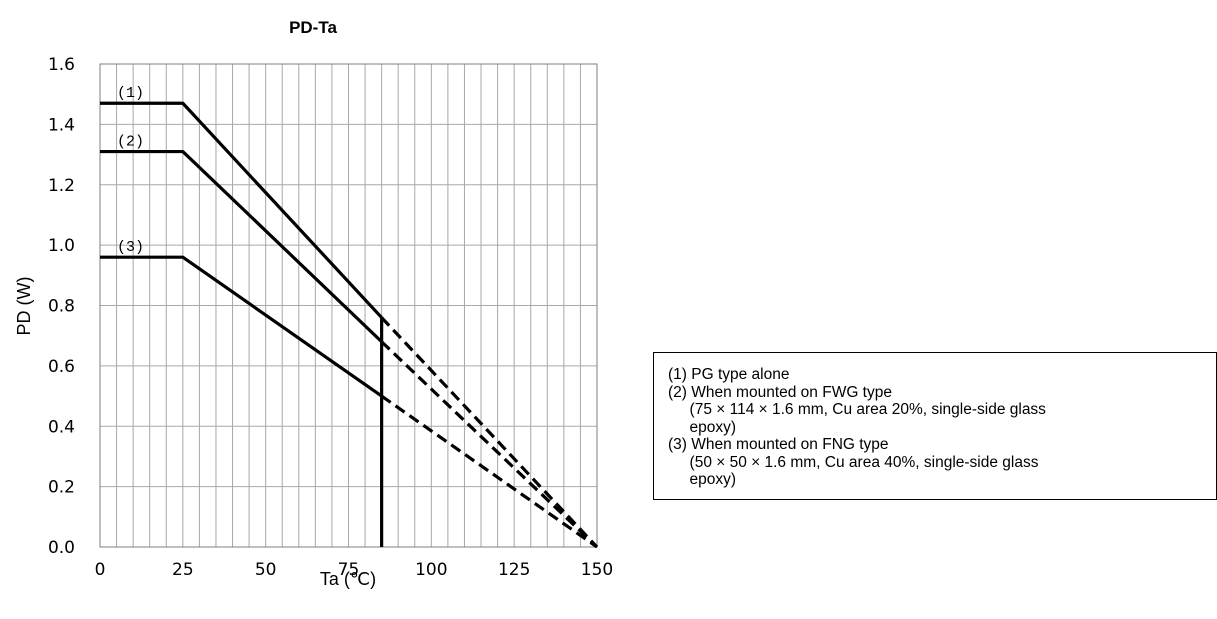 The width and height of the screenshot is (1217, 619). What do you see at coordinates (61, 548) in the screenshot?
I see `y-tick-label: 0.0` at bounding box center [61, 548].